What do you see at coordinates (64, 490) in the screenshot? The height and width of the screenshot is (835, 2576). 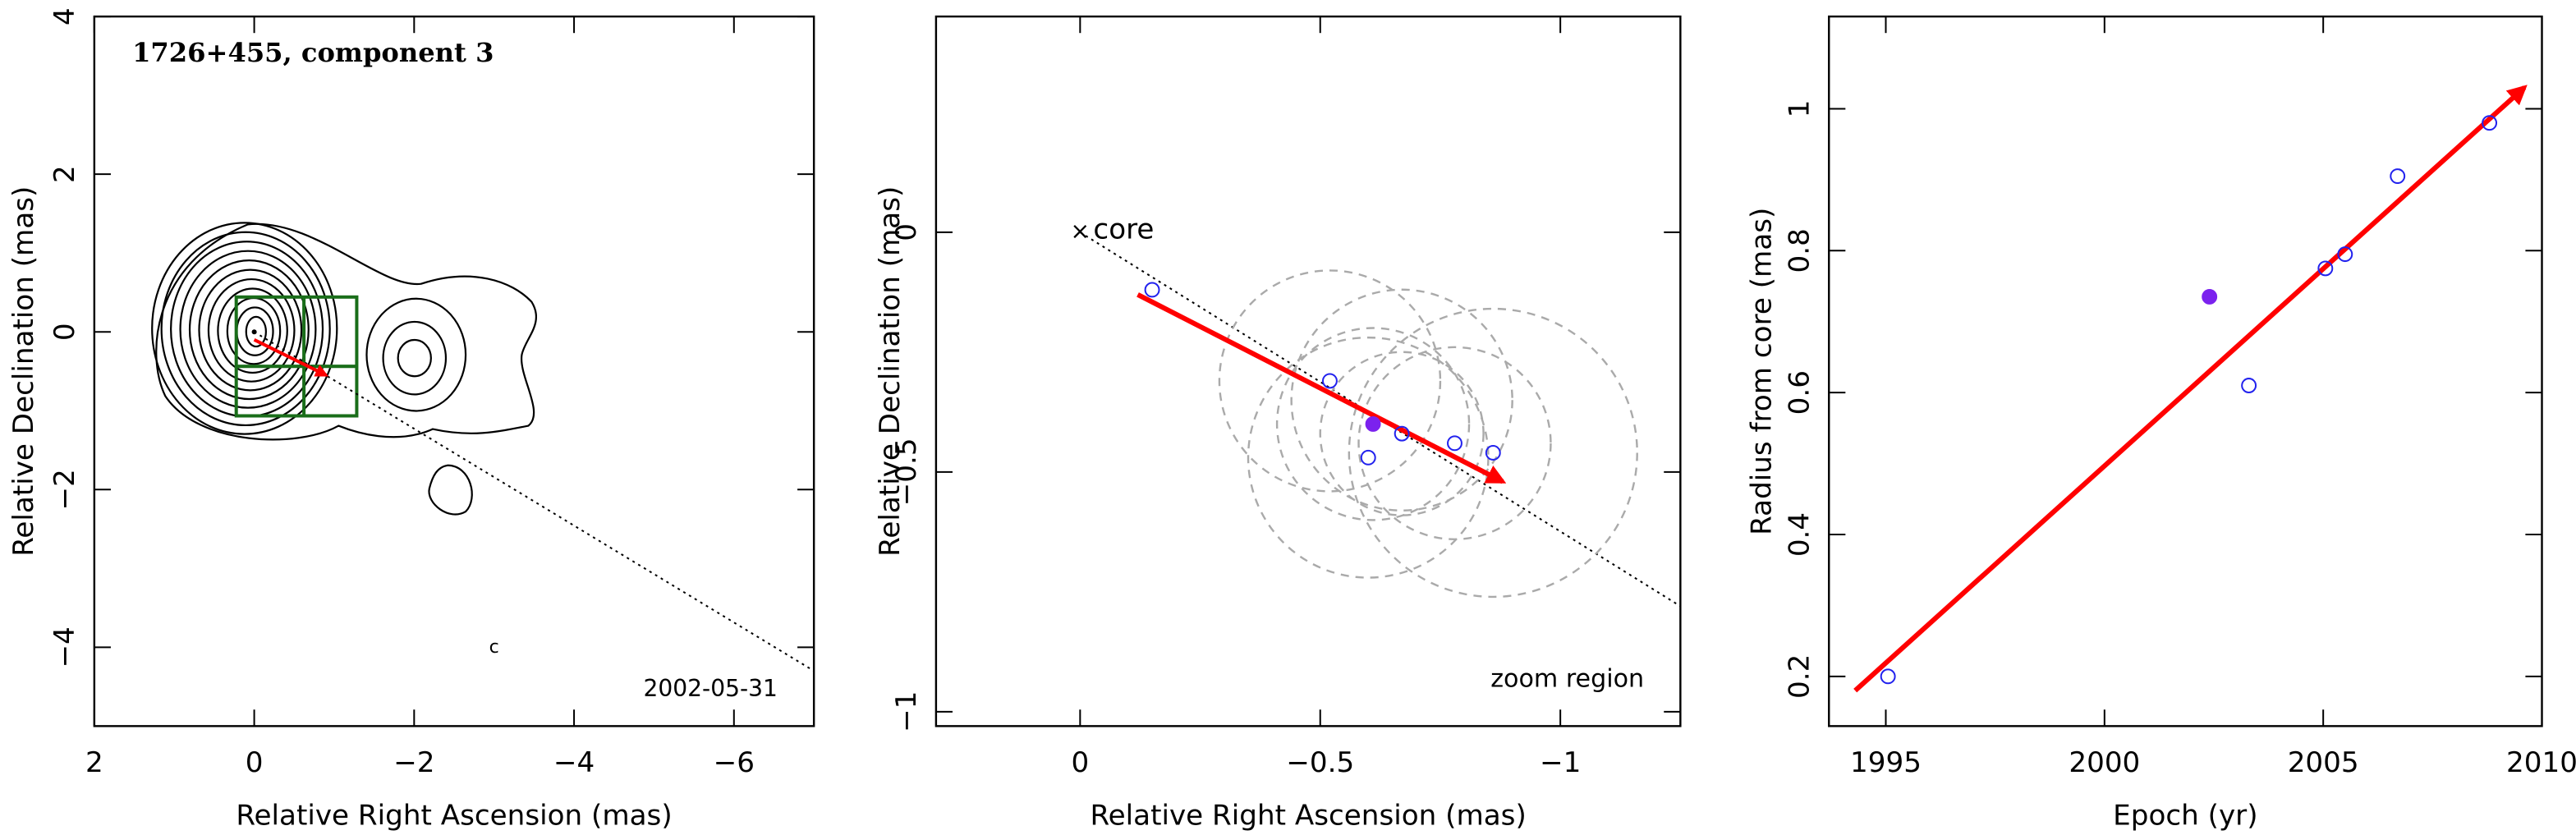 I see `y-tick-label: −2` at bounding box center [64, 490].